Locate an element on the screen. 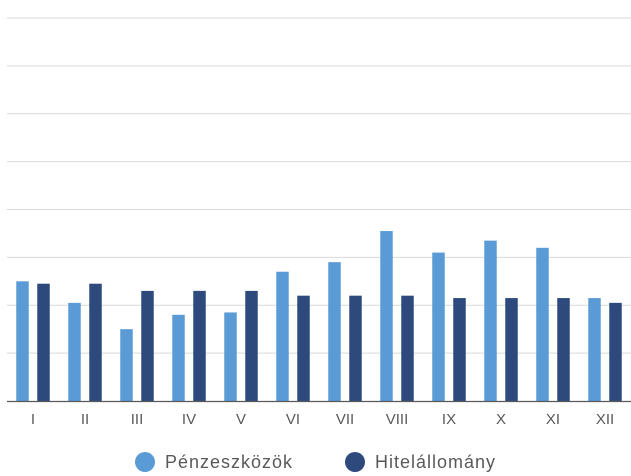  x-tick-label: III is located at coordinates (137, 419).